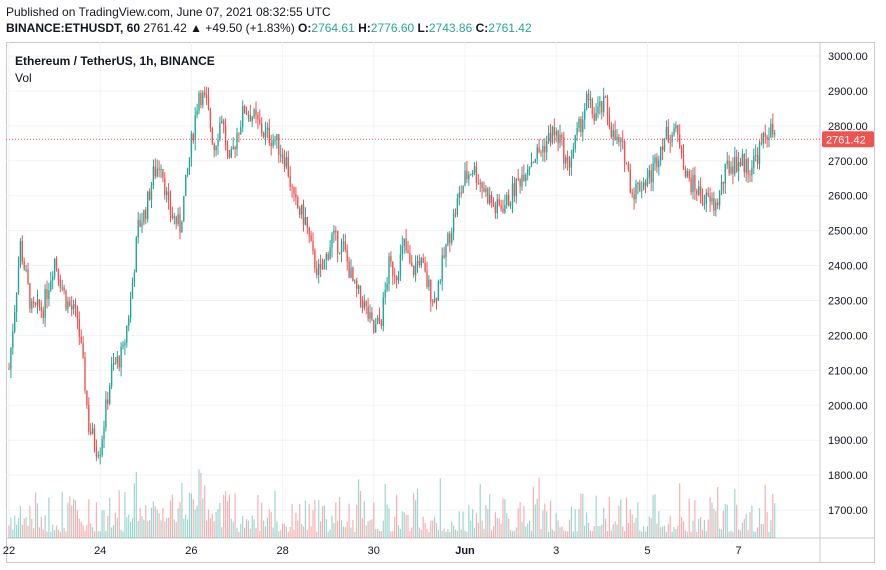 This screenshot has width=886, height=570. What do you see at coordinates (848, 371) in the screenshot?
I see `y-tick-label: 2100.00` at bounding box center [848, 371].